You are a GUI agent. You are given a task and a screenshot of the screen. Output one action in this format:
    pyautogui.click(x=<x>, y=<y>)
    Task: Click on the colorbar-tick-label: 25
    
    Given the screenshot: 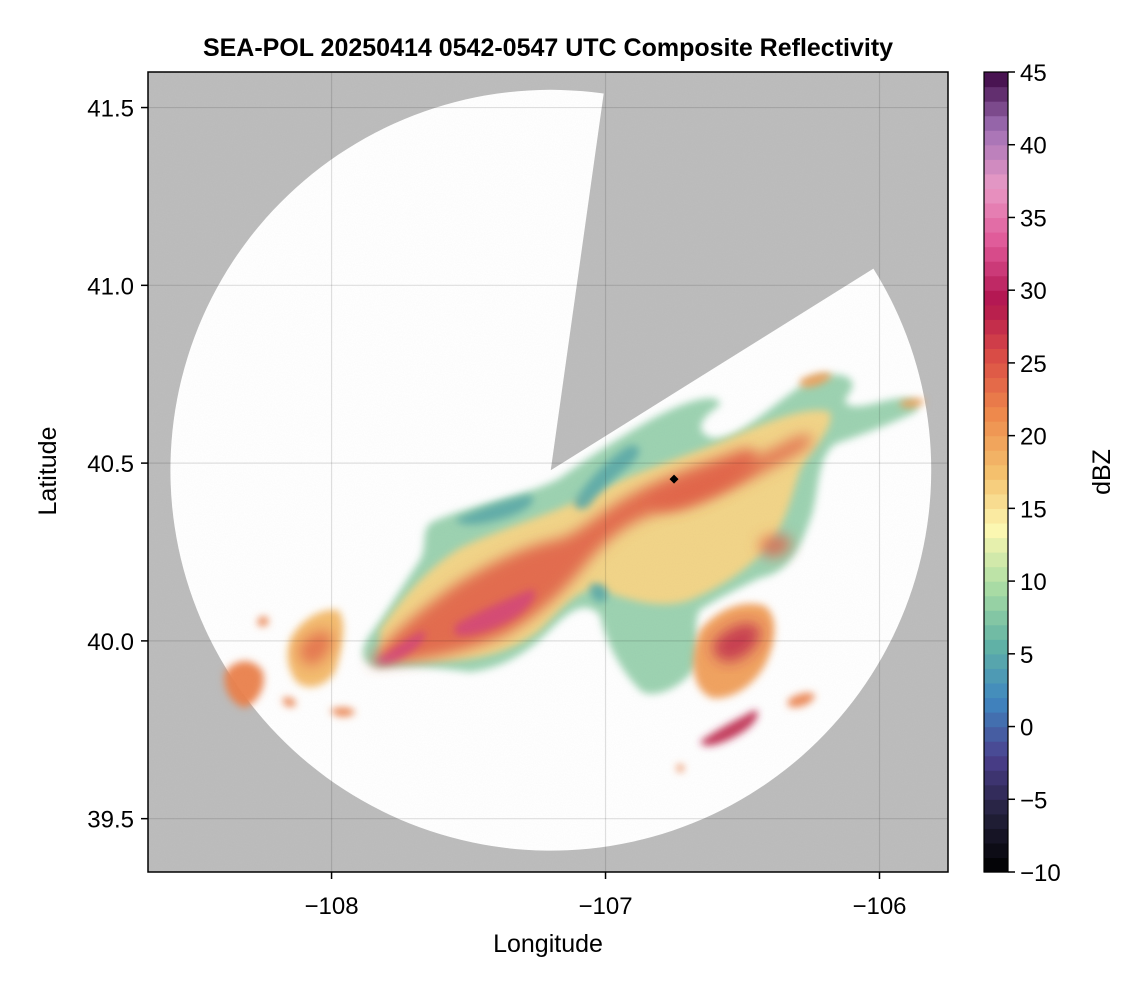 What is the action you would take?
    pyautogui.click(x=1033, y=364)
    